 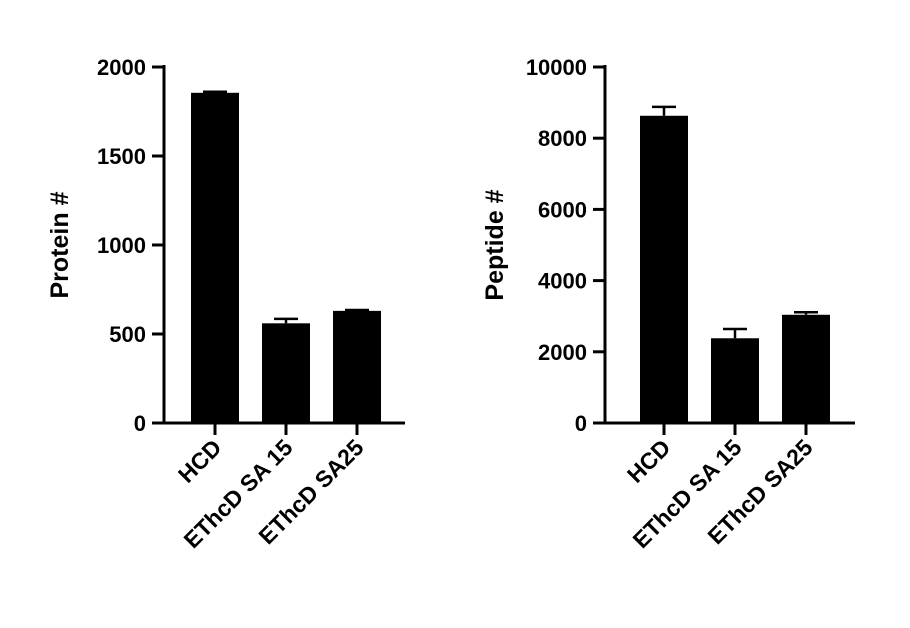 I want to click on y-tick-label-4: 8000, so click(x=562, y=138).